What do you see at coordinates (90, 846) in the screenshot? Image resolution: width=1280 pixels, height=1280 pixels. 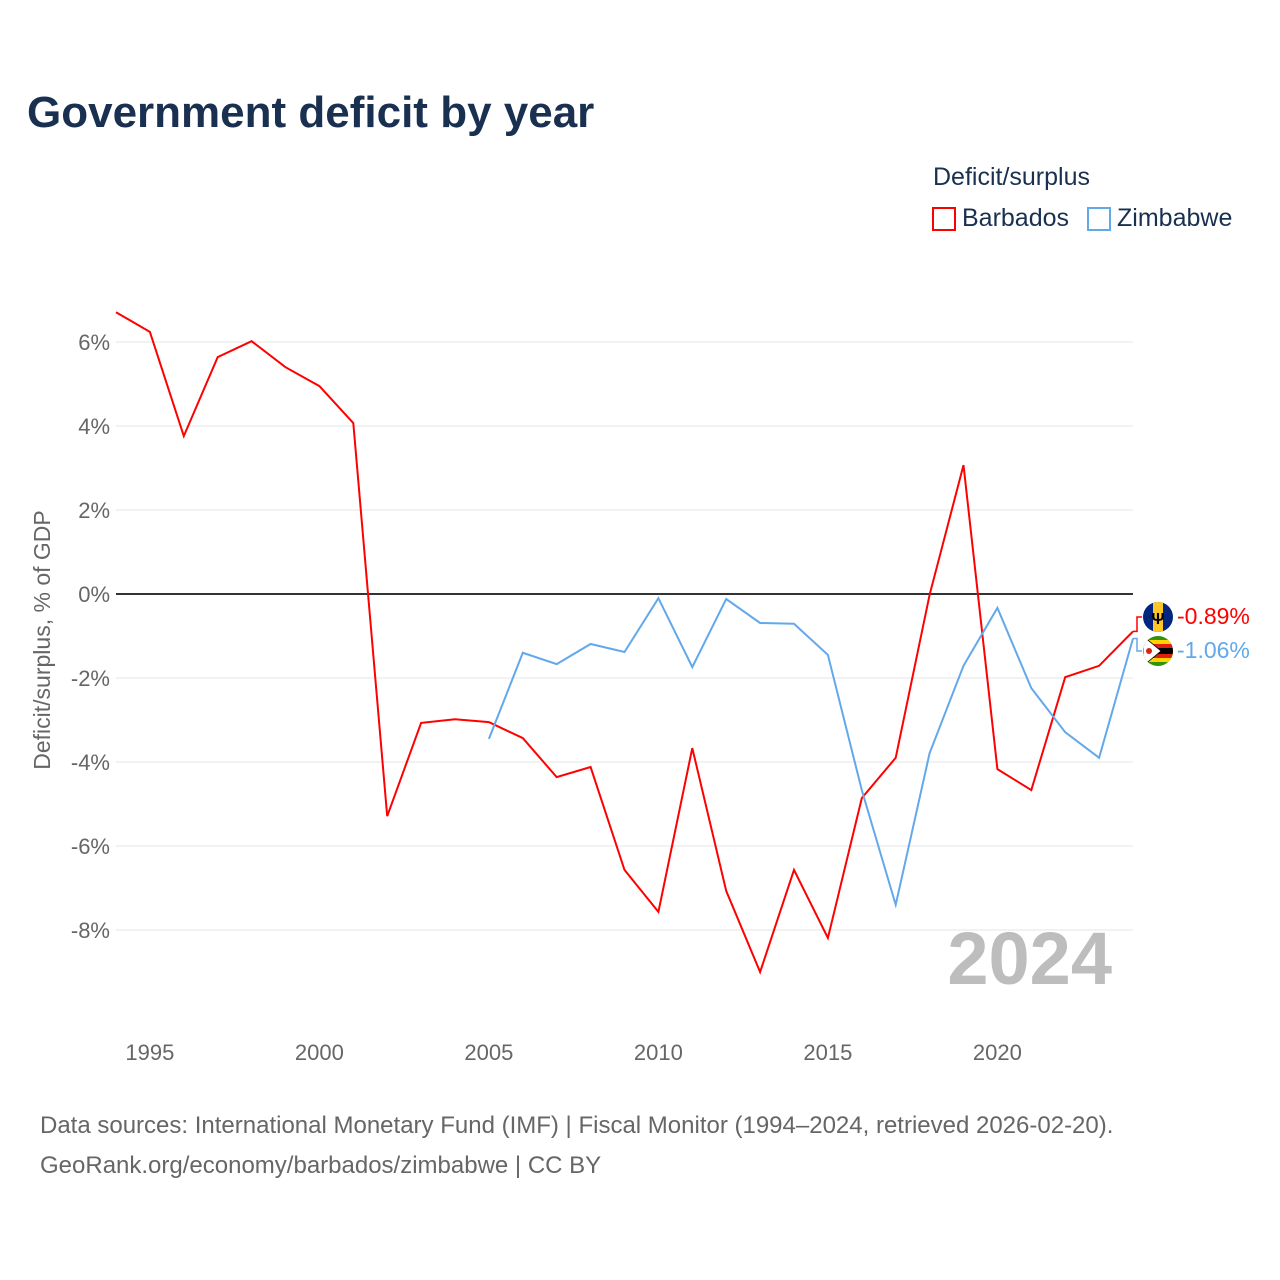 I see `y-tick-label: -6%` at bounding box center [90, 846].